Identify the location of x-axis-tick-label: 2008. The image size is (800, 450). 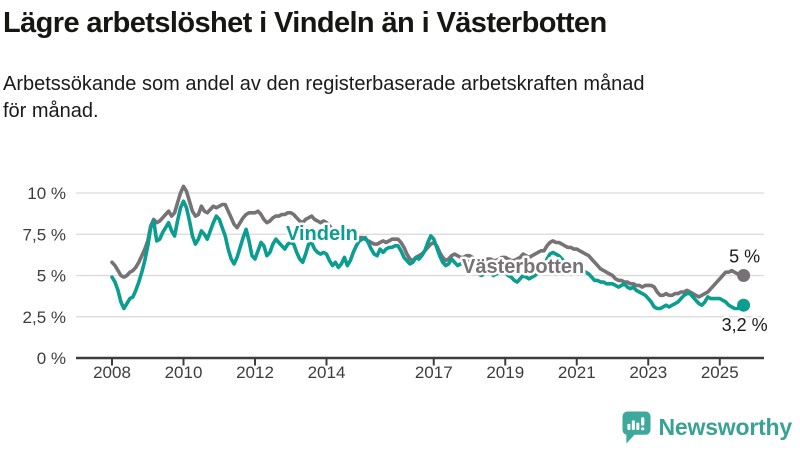
(112, 372).